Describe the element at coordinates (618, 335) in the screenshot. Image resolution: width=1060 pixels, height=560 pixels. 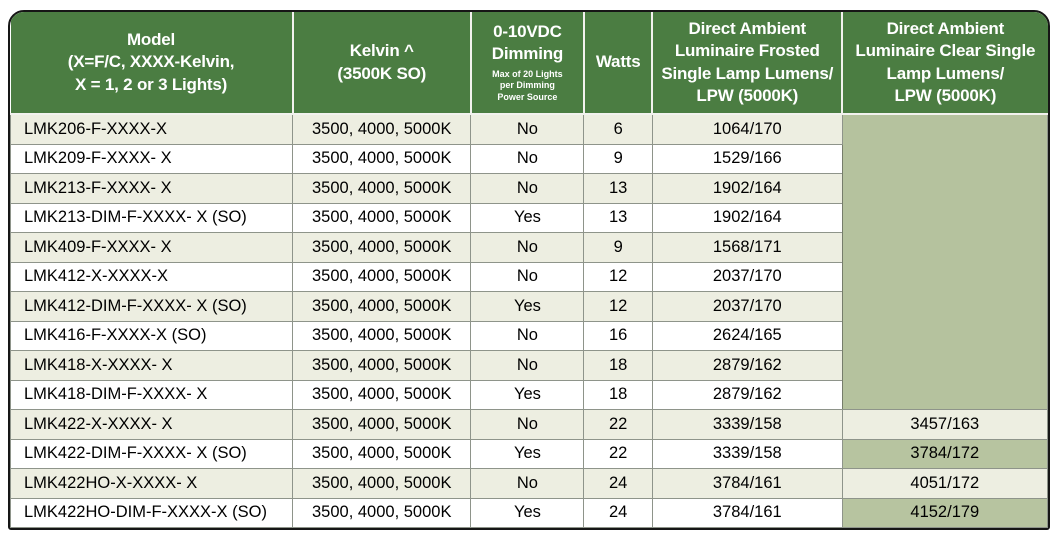
I see `watts-cell: 16` at that location.